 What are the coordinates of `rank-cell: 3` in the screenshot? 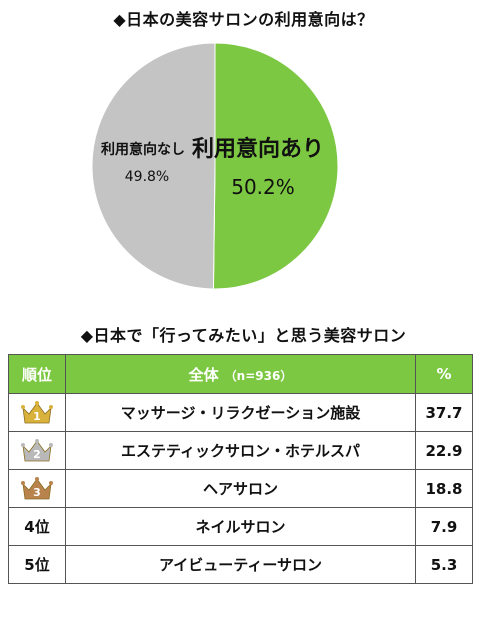 It's located at (37, 488).